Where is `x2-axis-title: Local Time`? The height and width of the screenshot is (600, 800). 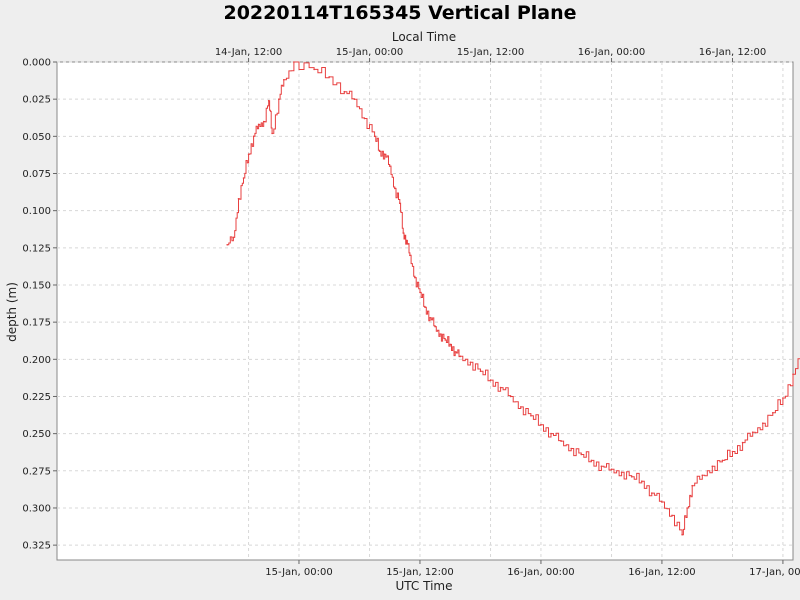
x2-axis-title: Local Time is located at coordinates (424, 37).